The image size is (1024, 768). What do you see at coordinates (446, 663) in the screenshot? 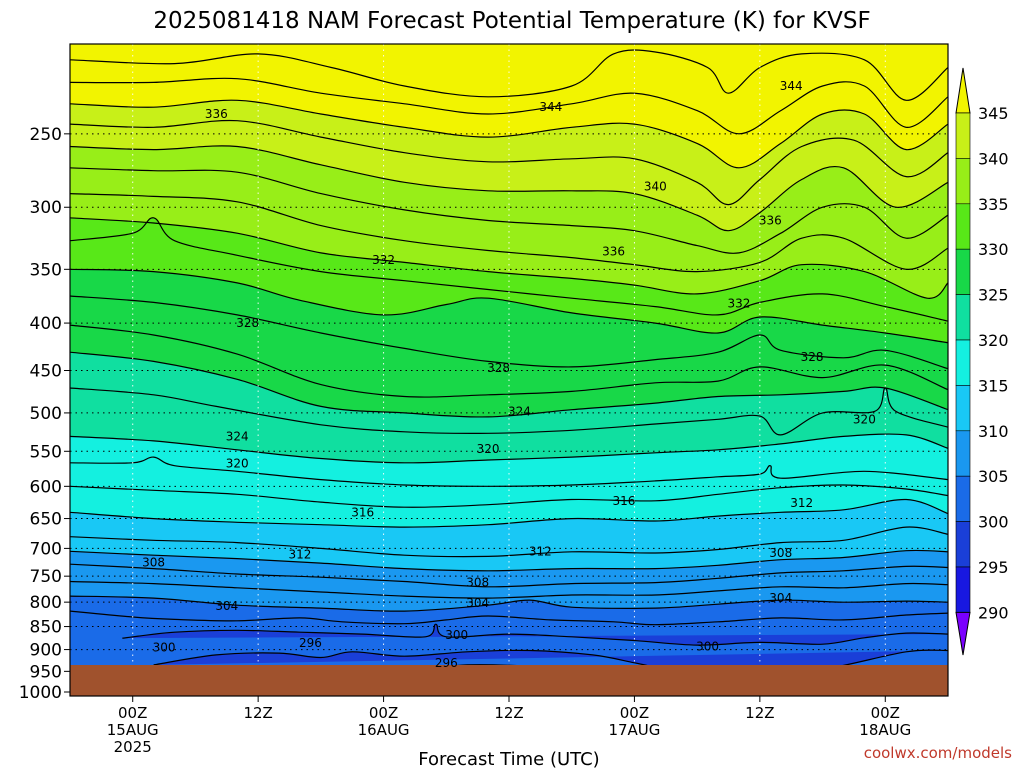
I see `contour-label-group: 296` at bounding box center [446, 663].